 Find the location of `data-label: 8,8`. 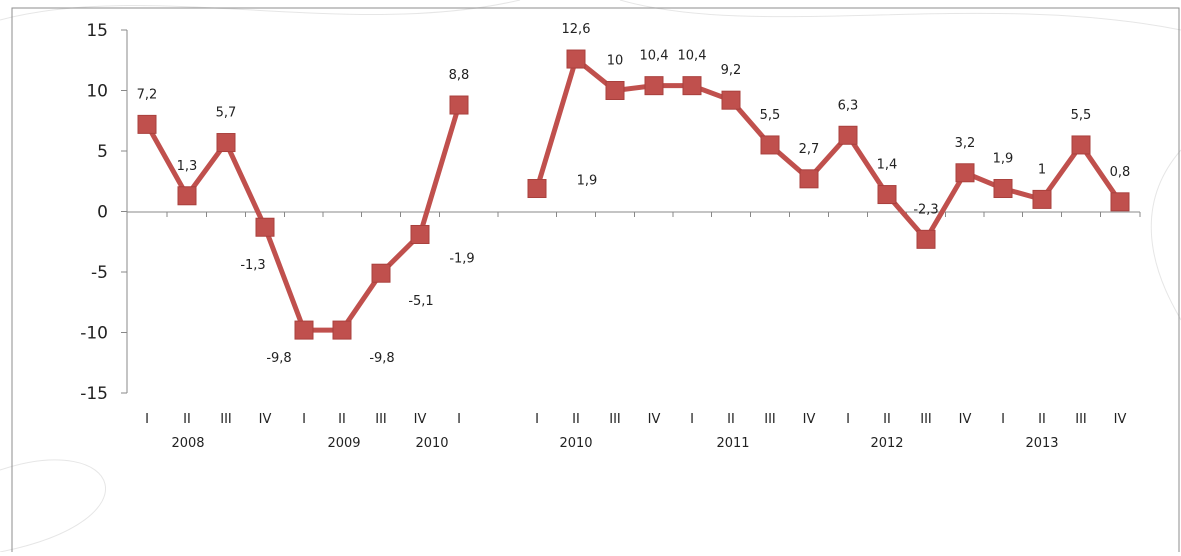

data-label: 8,8 is located at coordinates (459, 75).